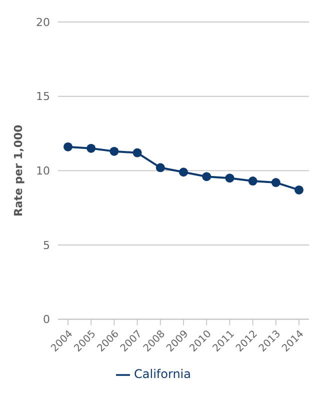  What do you see at coordinates (162, 374) in the screenshot?
I see `legend-label: California` at bounding box center [162, 374].